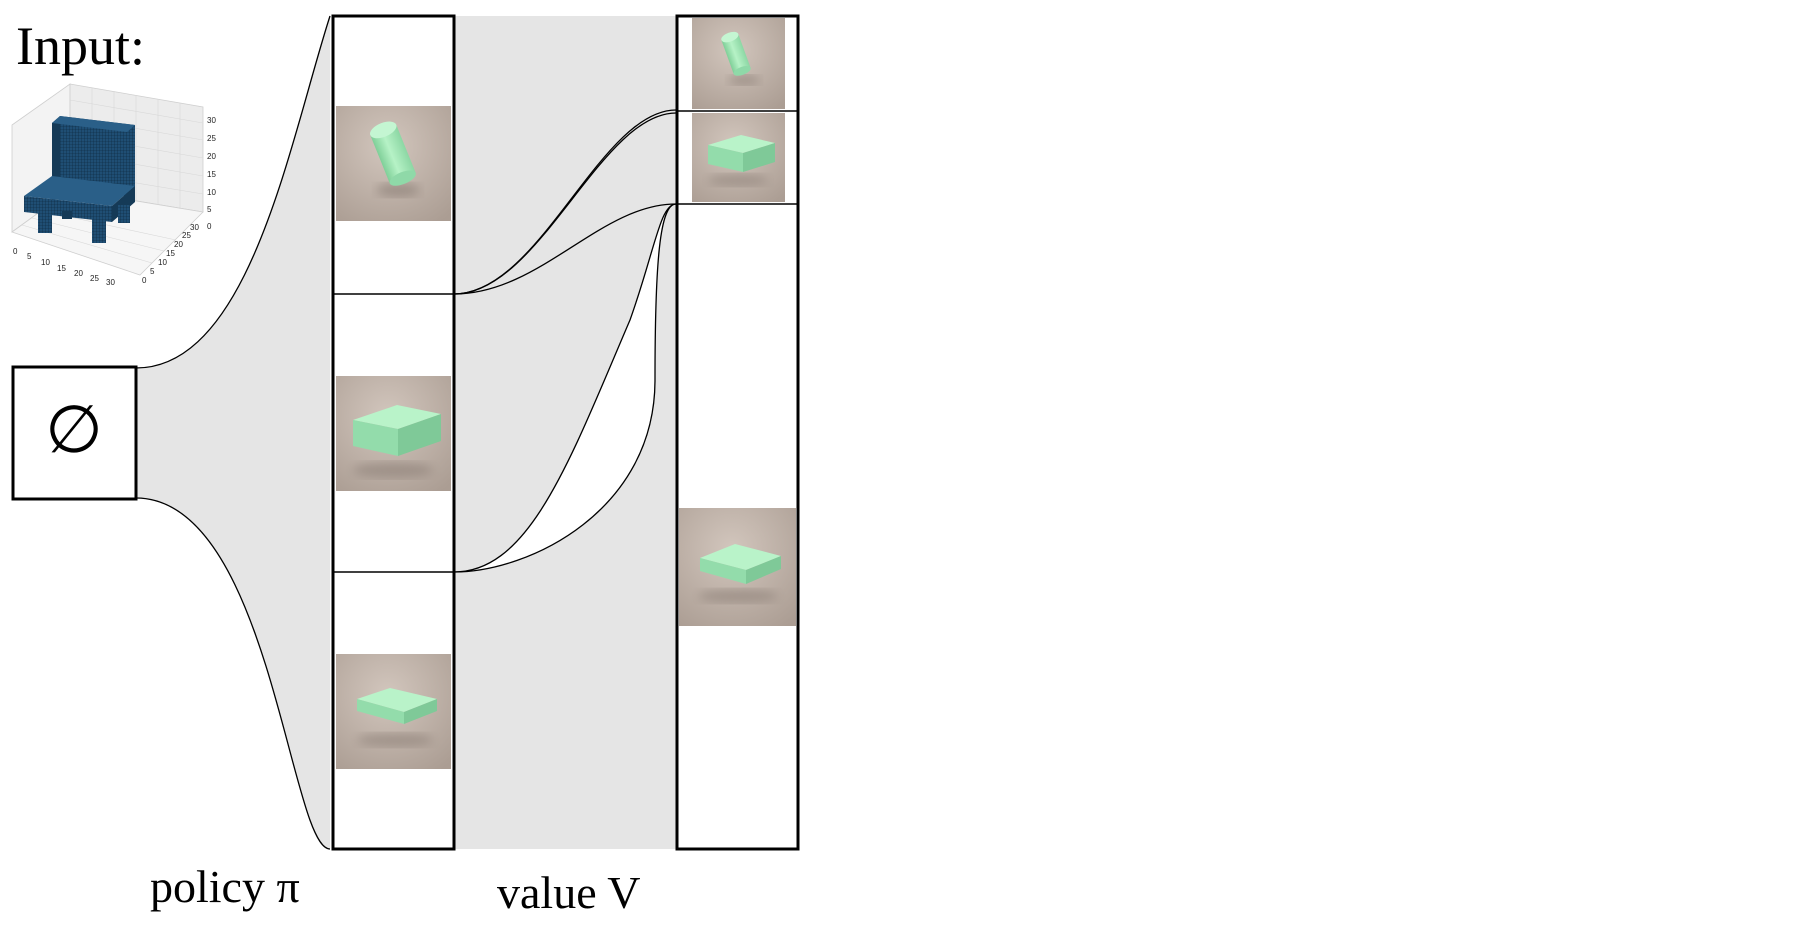 This screenshot has height=938, width=1806. I want to click on x-tick-10: 10, so click(45, 262).